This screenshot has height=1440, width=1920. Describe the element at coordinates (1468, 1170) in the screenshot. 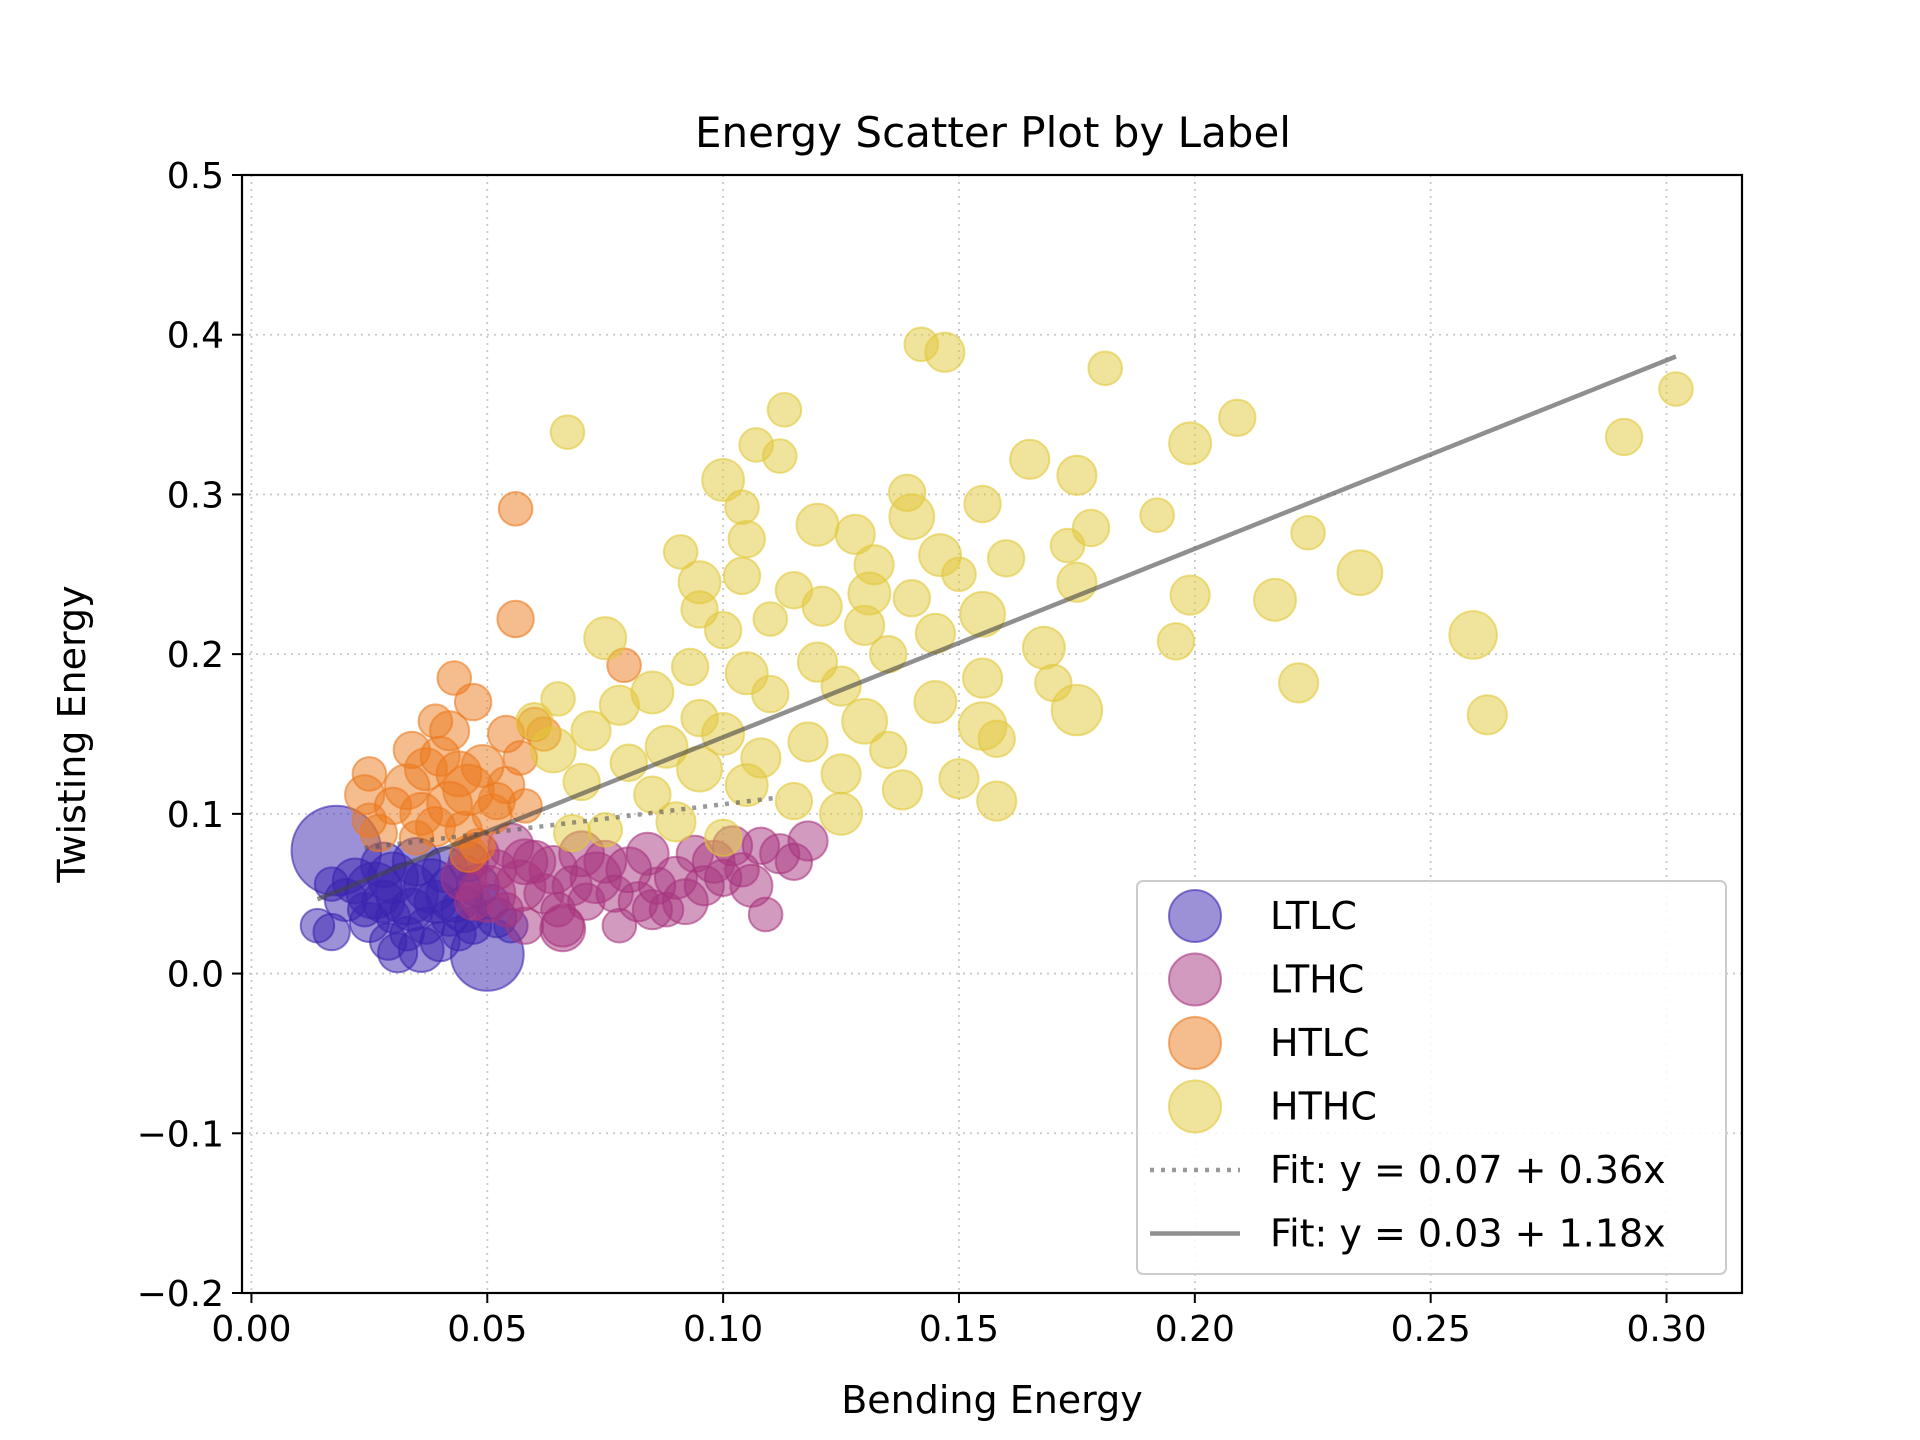

I see `legend-label: Fit: y = 0.07 + 0.36x` at that location.